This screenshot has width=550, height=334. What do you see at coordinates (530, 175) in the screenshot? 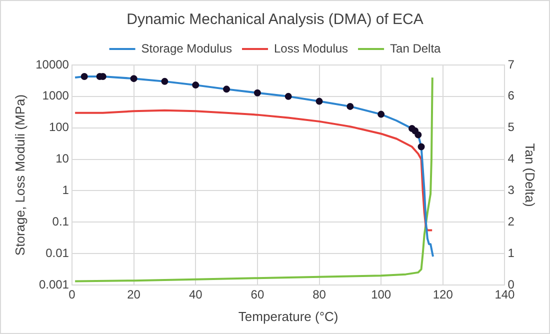
I see `y2-axis-title: Tan (Delta)` at bounding box center [530, 175].